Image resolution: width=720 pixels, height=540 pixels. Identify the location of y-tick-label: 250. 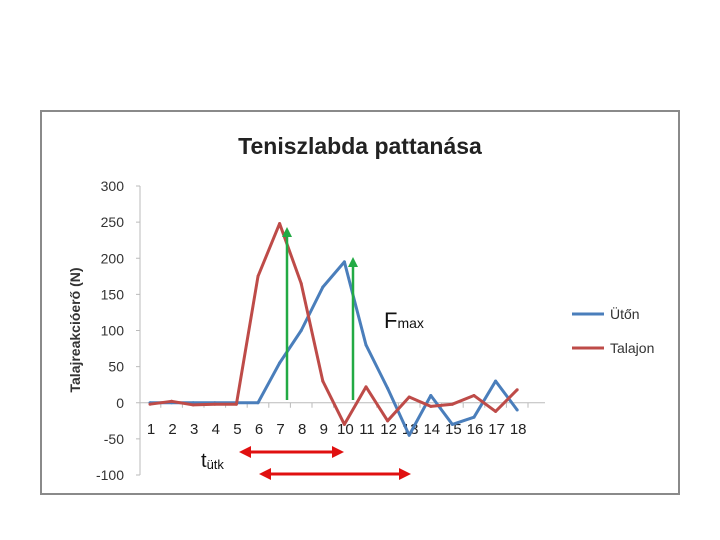
(113, 222).